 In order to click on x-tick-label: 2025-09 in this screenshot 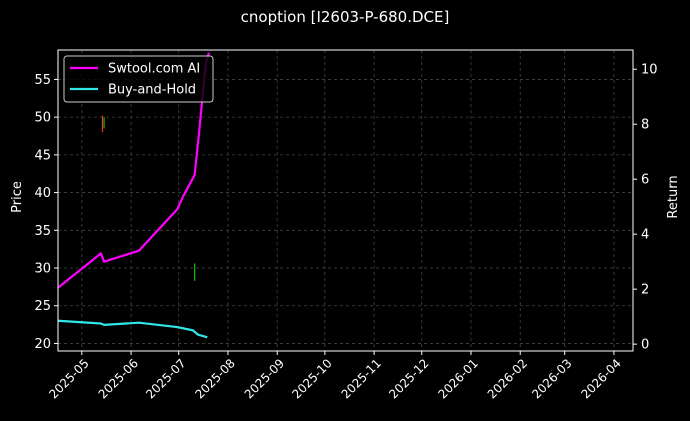, I will do `click(264, 378)`.